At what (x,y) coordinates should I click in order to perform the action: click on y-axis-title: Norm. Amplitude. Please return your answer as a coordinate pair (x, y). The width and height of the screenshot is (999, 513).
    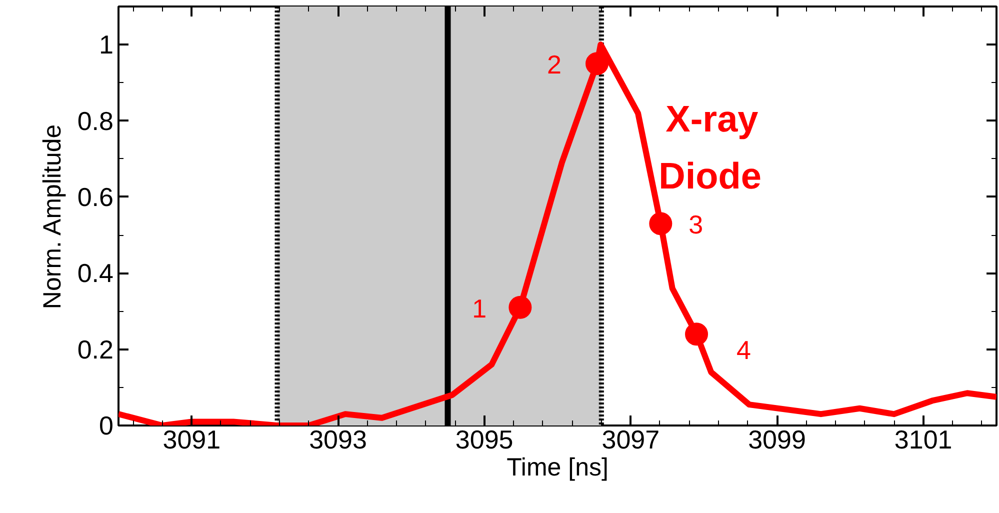
    Looking at the image, I should click on (52, 217).